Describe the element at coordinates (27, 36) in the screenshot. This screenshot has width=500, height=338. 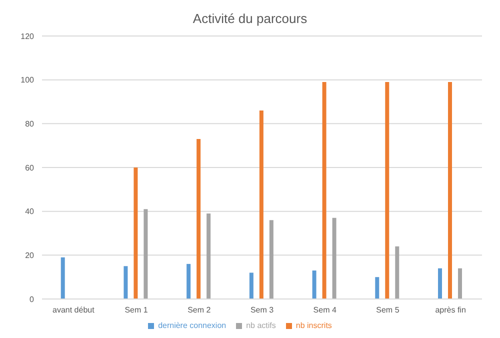
I see `y-tick-label: 120` at that location.